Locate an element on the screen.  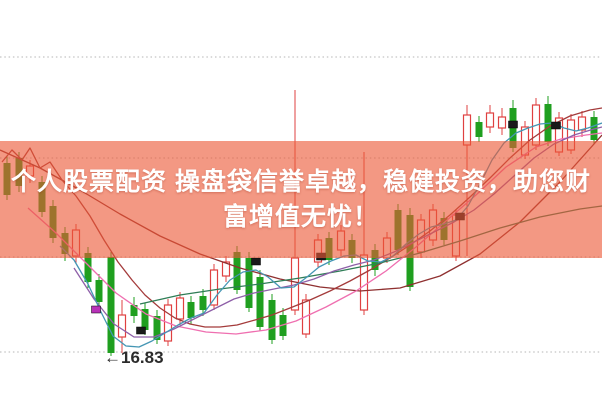
promo-banner-line2: 富增值无忧！ is located at coordinates (300, 216).